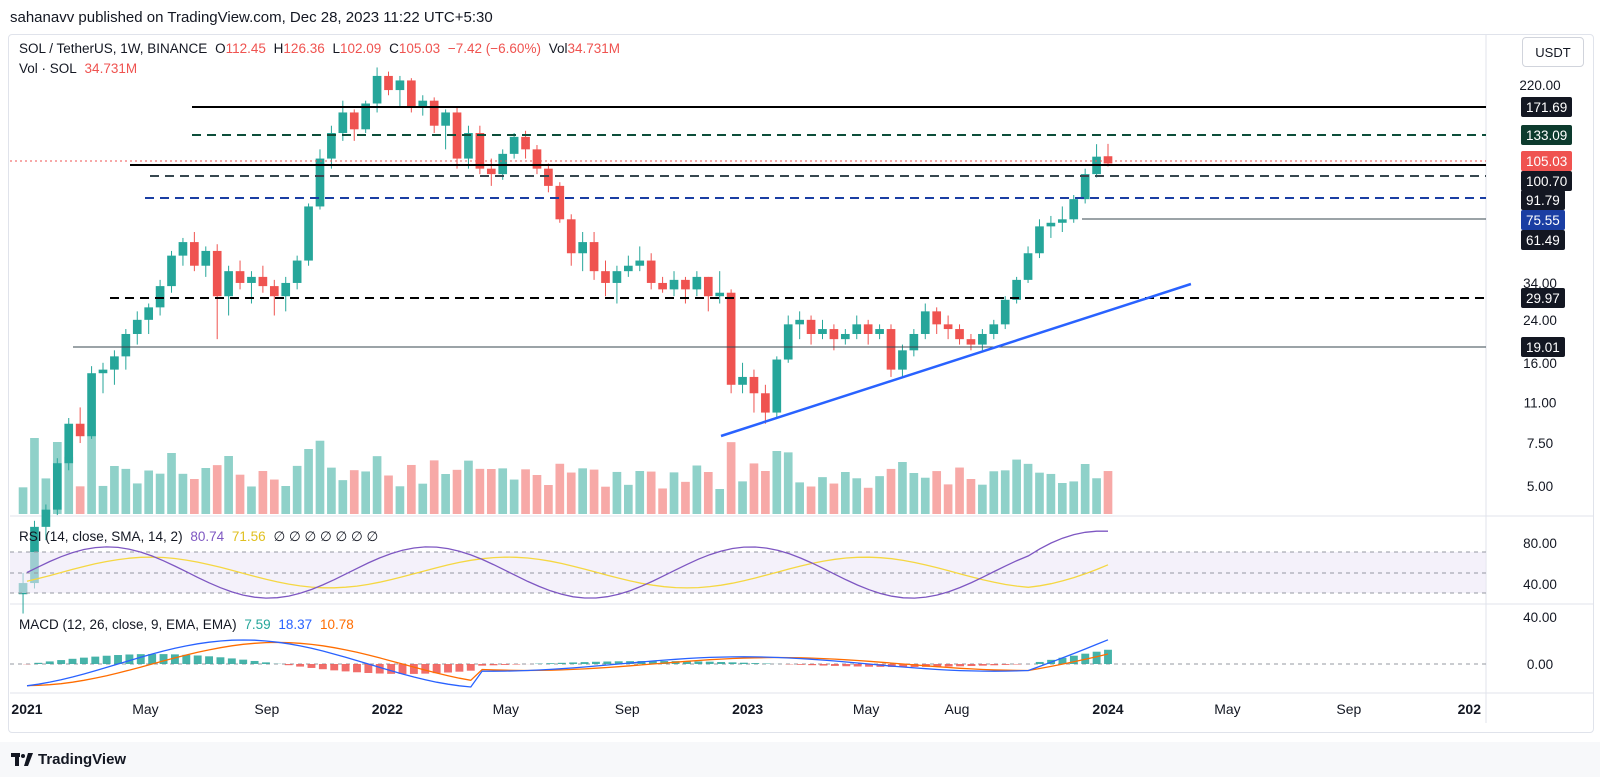 The image size is (1600, 777). I want to click on rsi-label: RSI (14, close, SMA, 14, 2), so click(101, 536).